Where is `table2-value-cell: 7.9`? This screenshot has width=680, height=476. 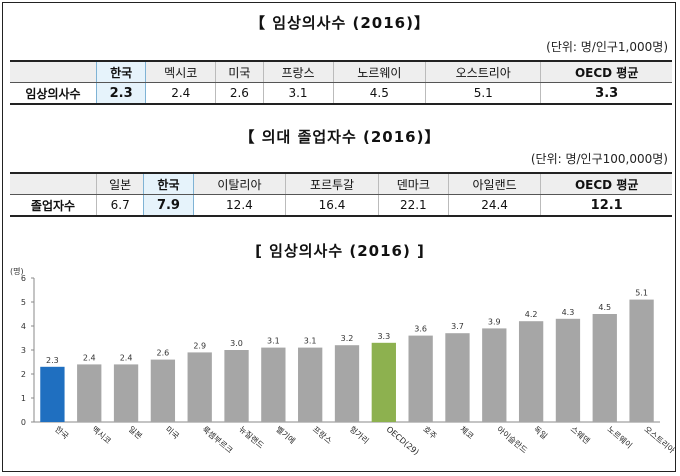
table2-value-cell: 7.9 is located at coordinates (168, 205).